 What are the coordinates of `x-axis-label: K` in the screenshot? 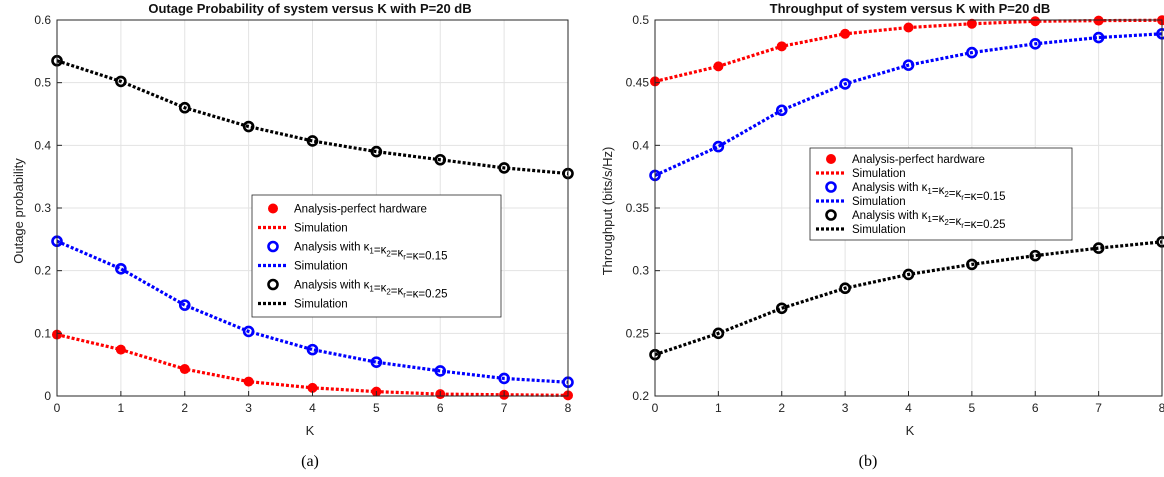 It's located at (910, 430).